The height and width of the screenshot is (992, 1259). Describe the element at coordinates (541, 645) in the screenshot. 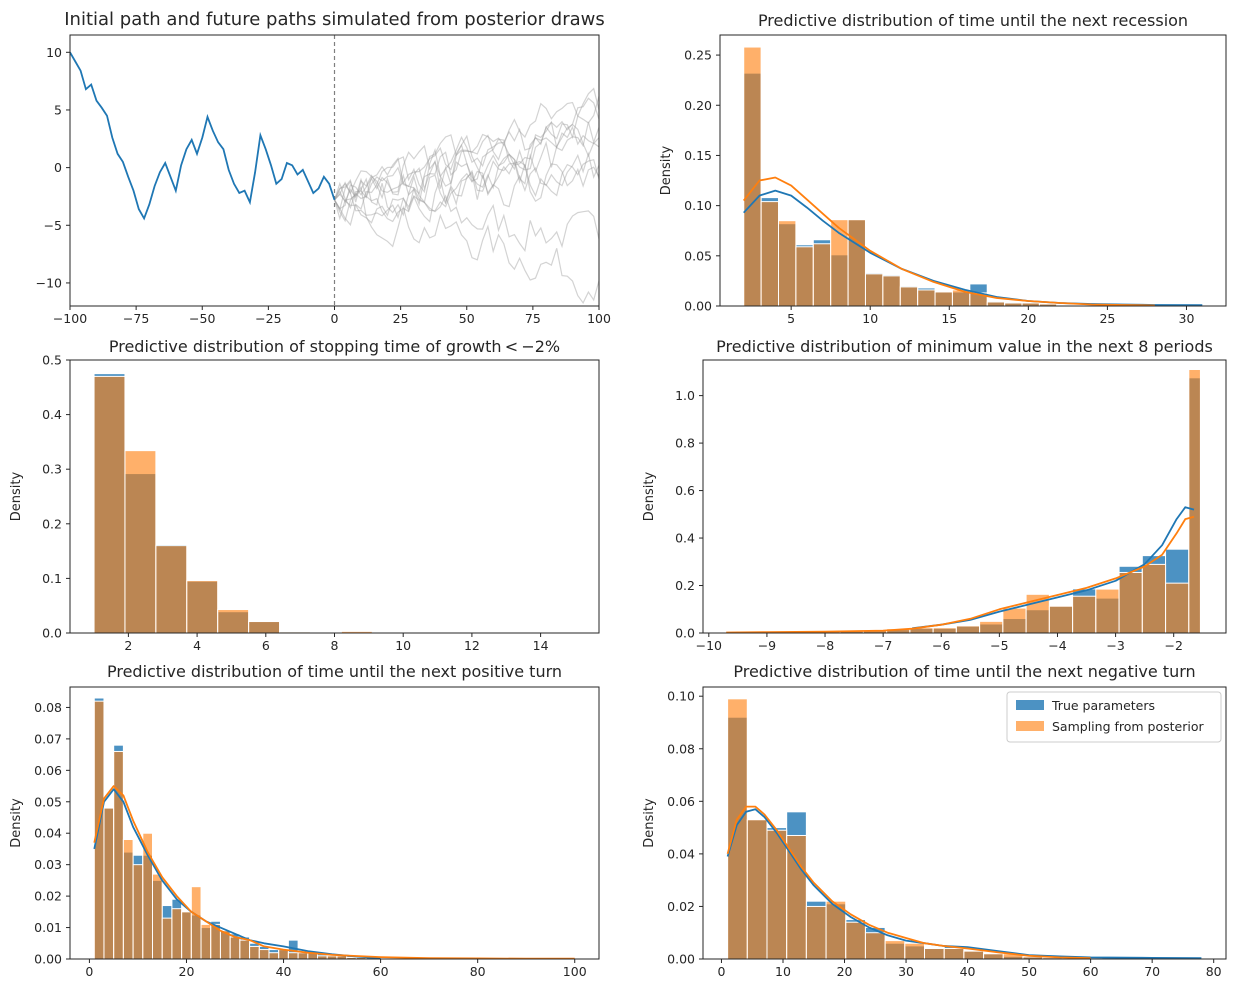

I see `x-tick-label: 14` at that location.